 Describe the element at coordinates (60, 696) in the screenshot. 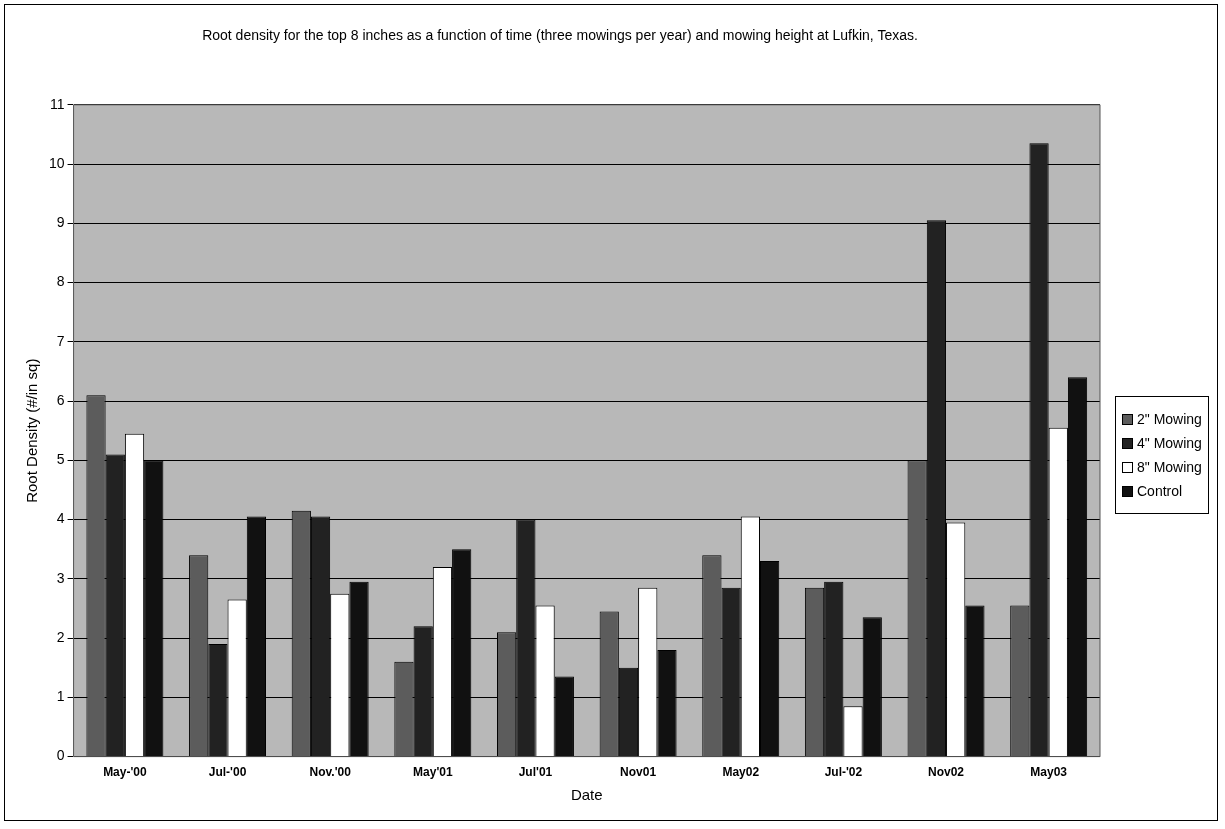

I see `y-tick-label: 1` at that location.